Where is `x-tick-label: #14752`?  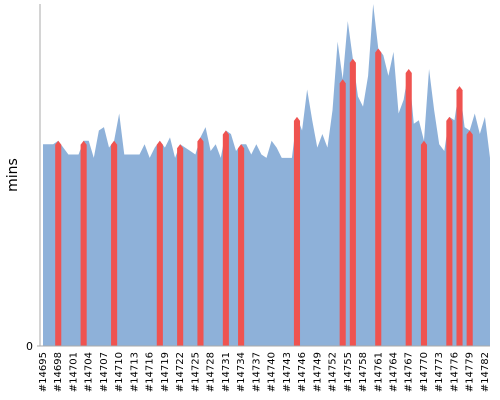 x-tick-label: #14752 is located at coordinates (333, 372).